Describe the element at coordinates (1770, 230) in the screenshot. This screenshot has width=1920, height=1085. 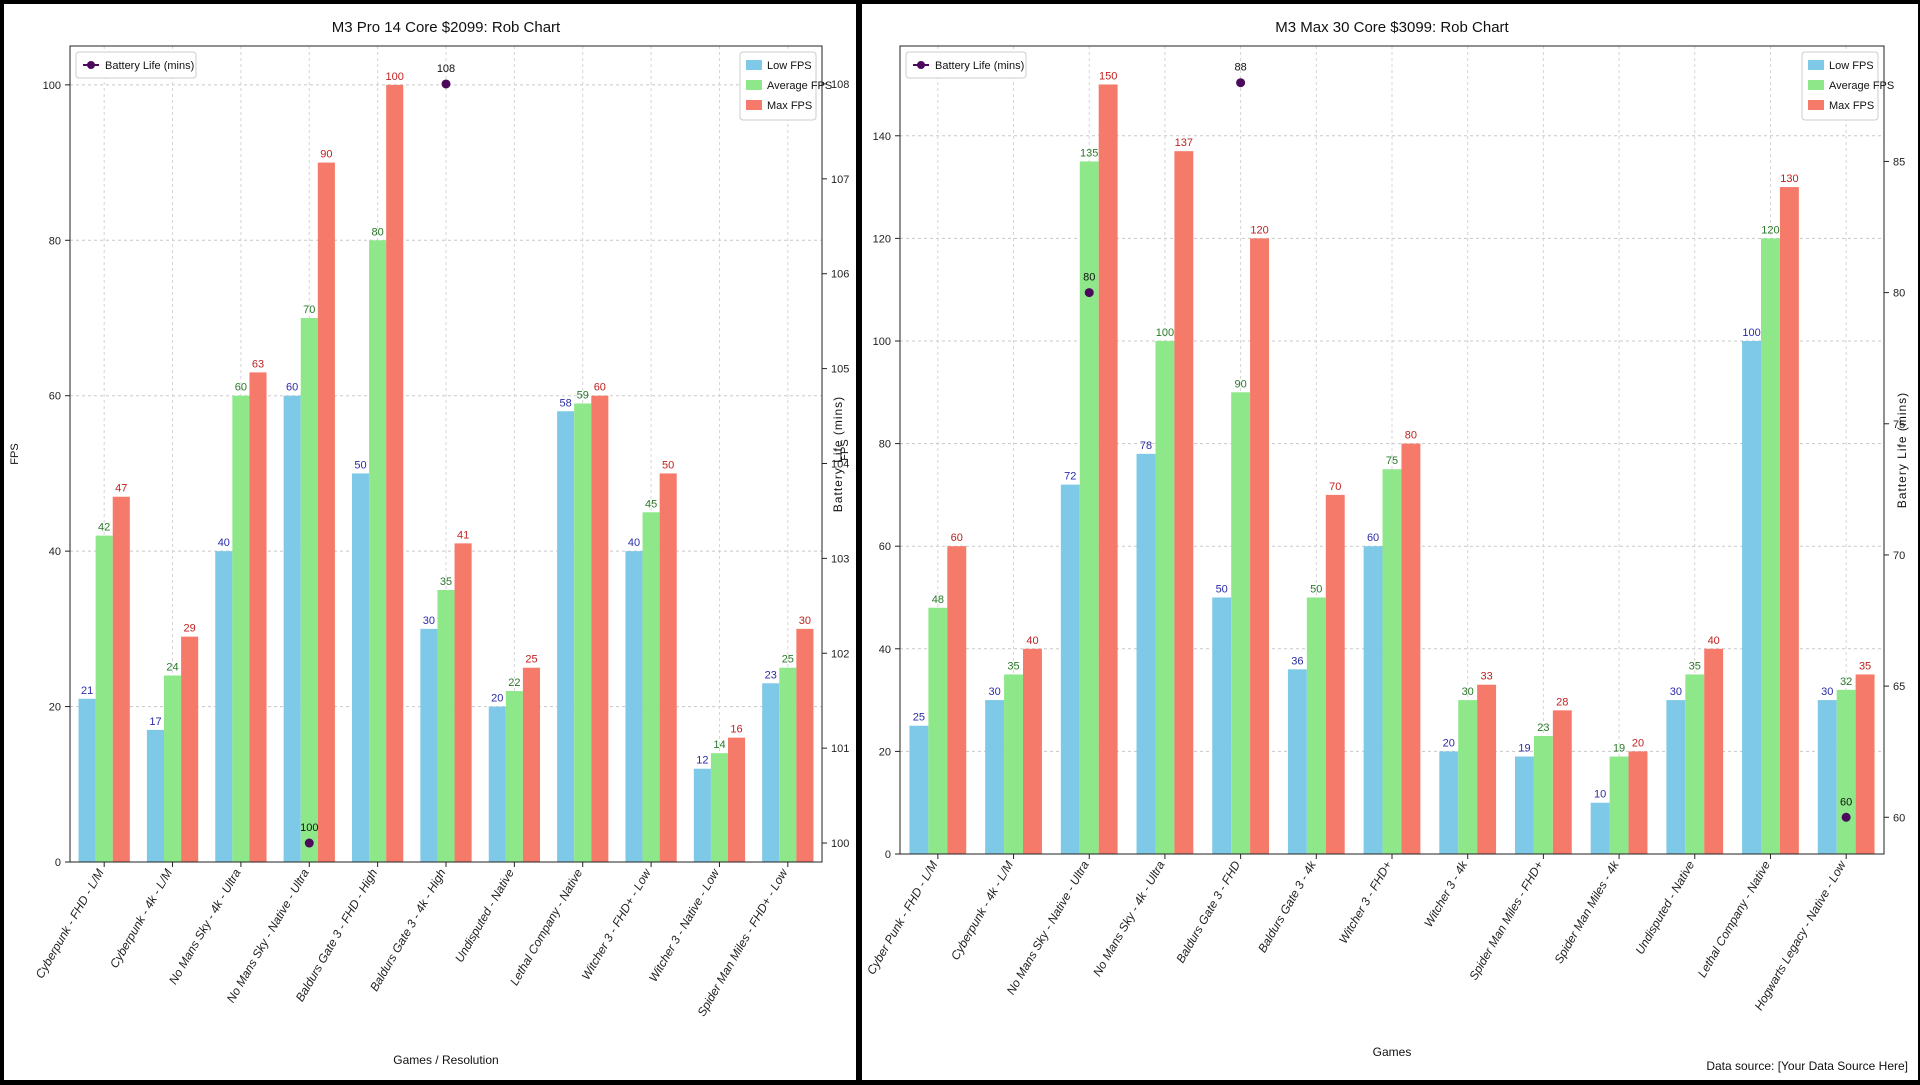
I see `avg-fps-value-label: 120` at that location.